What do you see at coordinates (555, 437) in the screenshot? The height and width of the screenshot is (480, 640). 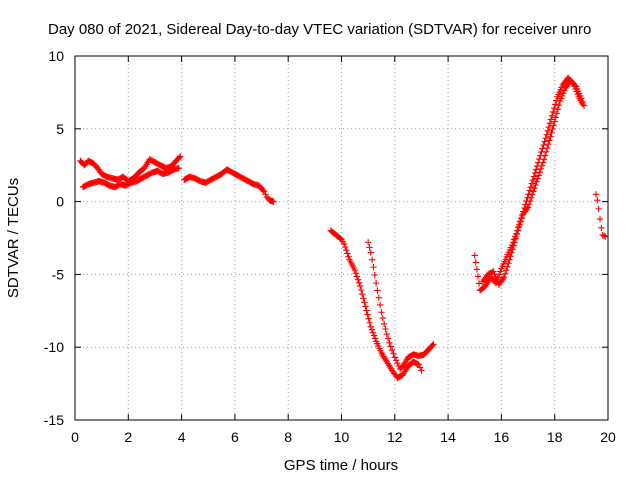 I see `x-tick-label: 18` at bounding box center [555, 437].